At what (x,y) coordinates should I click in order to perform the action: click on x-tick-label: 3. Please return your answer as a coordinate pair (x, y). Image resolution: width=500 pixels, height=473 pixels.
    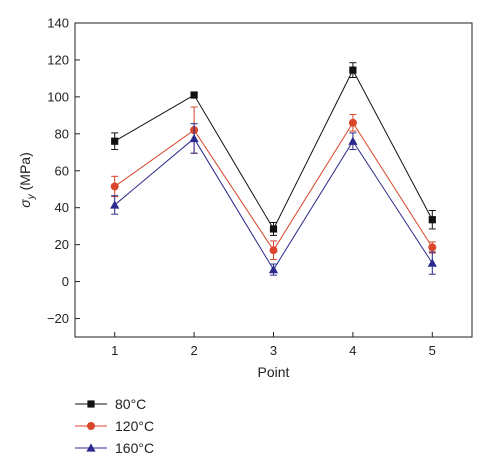
    Looking at the image, I should click on (273, 350).